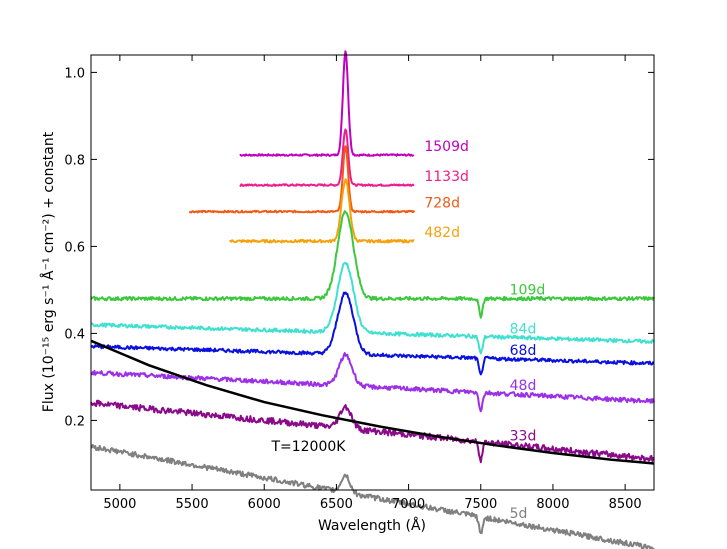 This screenshot has height=549, width=727. Describe the element at coordinates (408, 504) in the screenshot. I see `x-tick-label: 7000` at that location.